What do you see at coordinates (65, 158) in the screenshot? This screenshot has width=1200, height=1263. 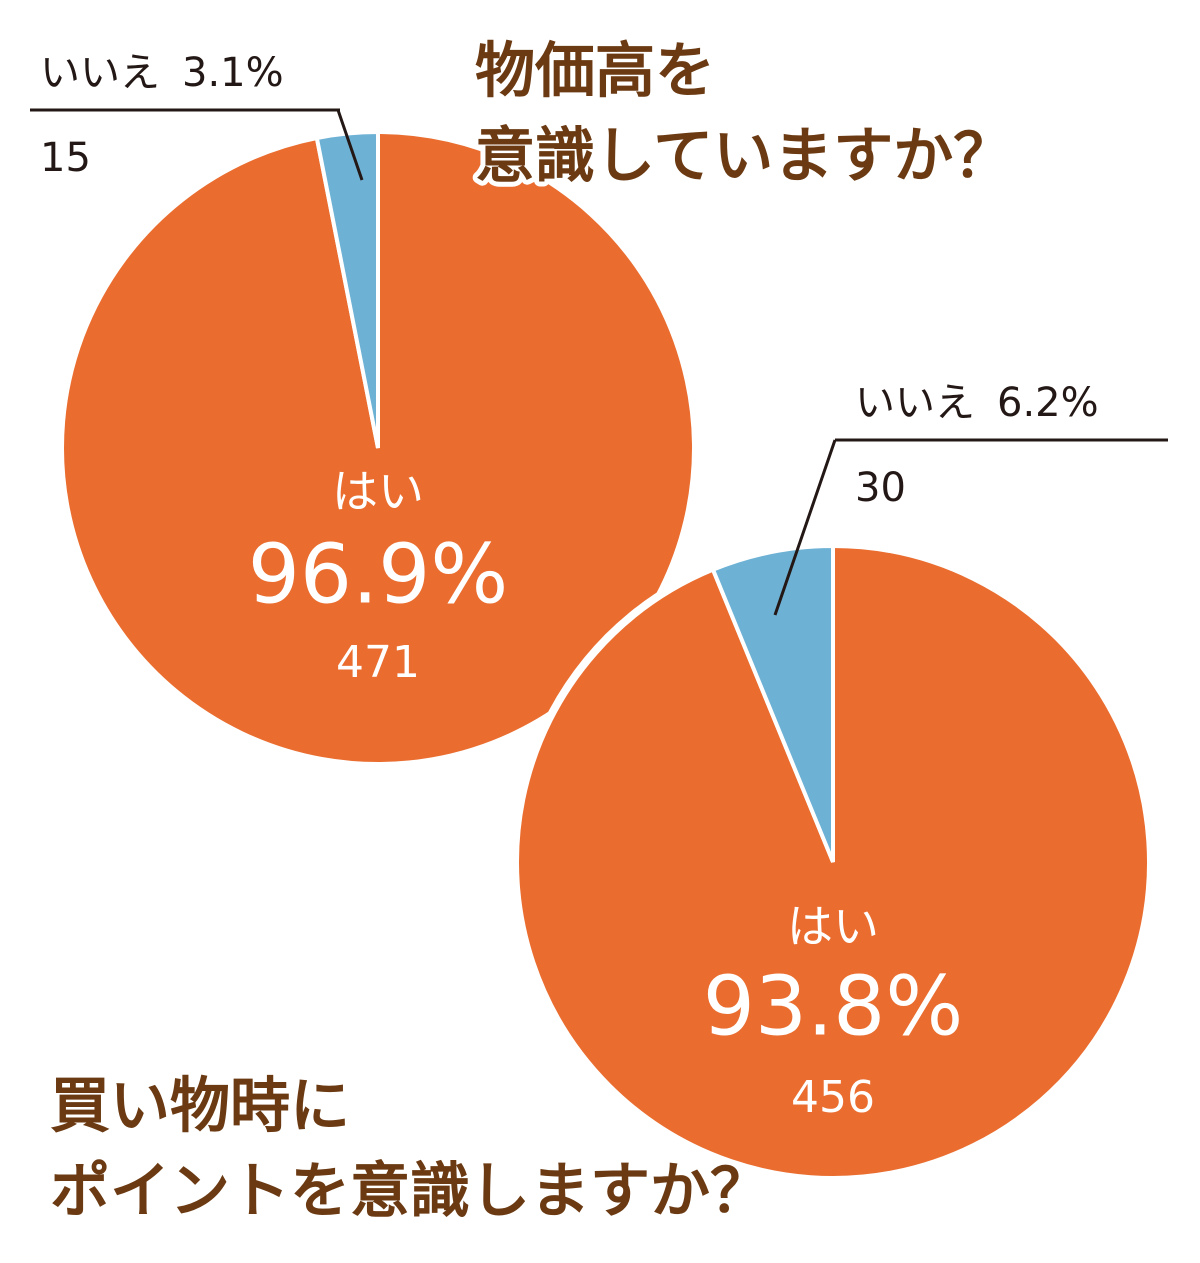 I see `slice-count: 15` at bounding box center [65, 158].